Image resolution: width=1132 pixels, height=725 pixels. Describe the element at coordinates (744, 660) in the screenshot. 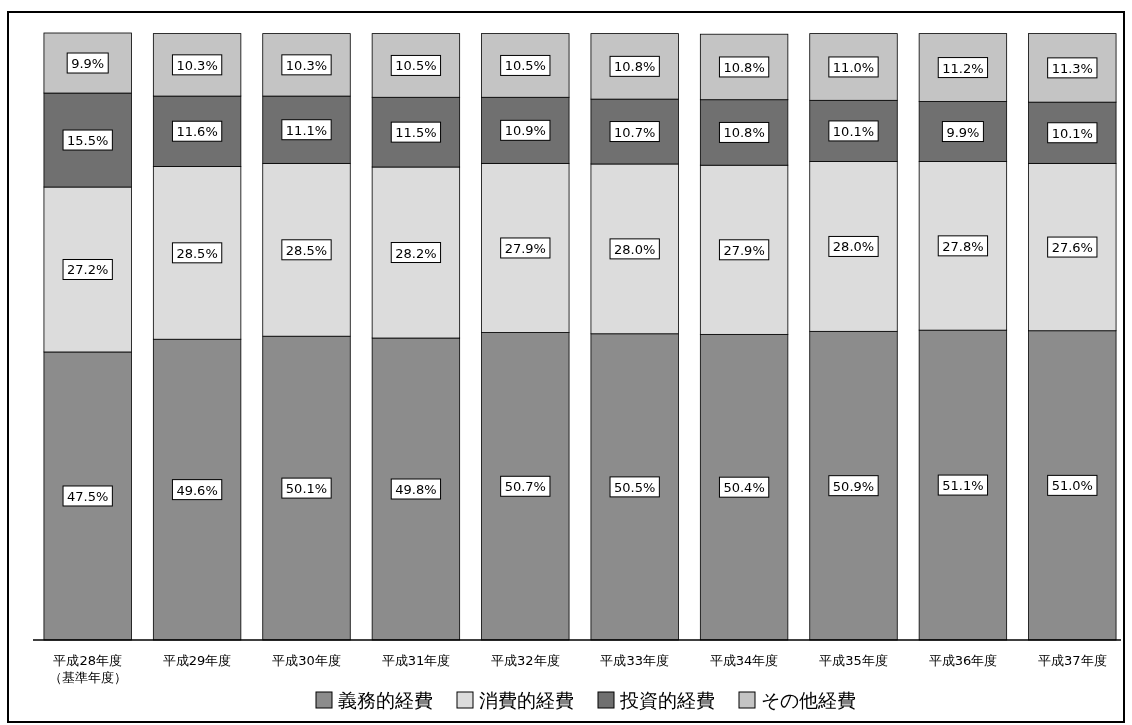

I see `x-tick-label: 平成34年度` at that location.